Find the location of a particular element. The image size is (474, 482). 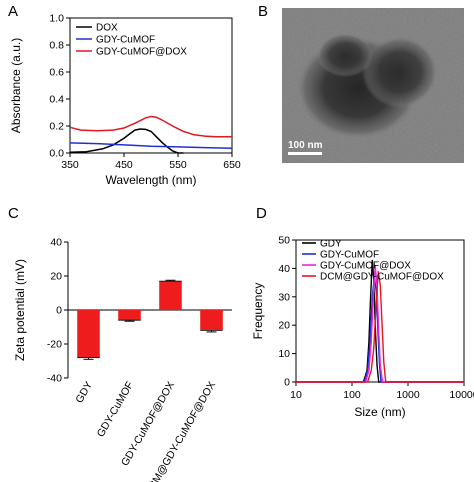

micrograph-noise-overlay is located at coordinates (373, 85).